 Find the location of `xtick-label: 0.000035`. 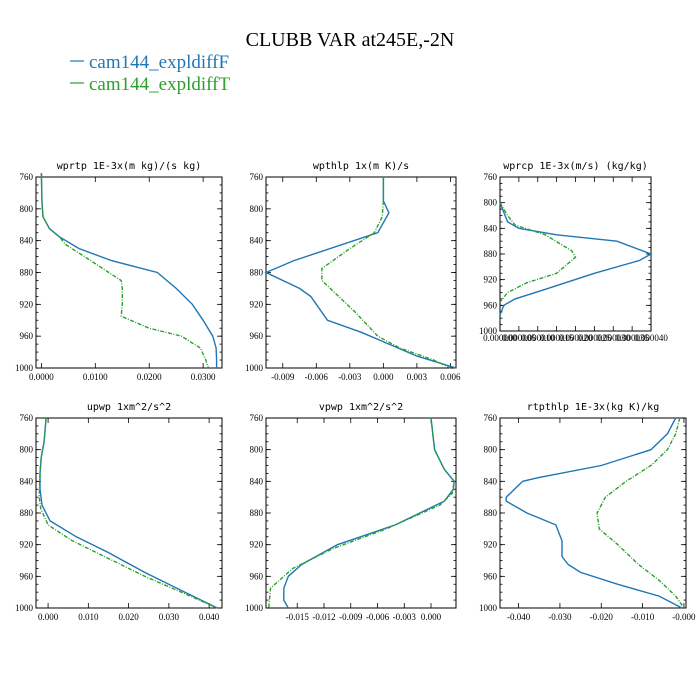

xtick-label: 0.000035 is located at coordinates (632, 338).